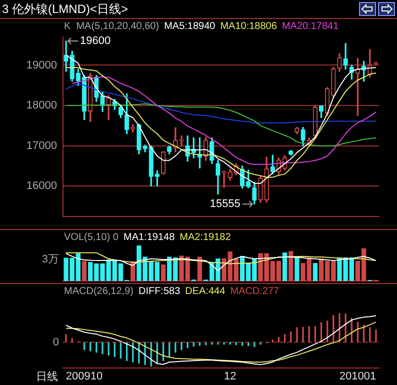 Image resolution: width=397 pixels, height=385 pixels. I want to click on series-label: MA2:19182, so click(205, 237).